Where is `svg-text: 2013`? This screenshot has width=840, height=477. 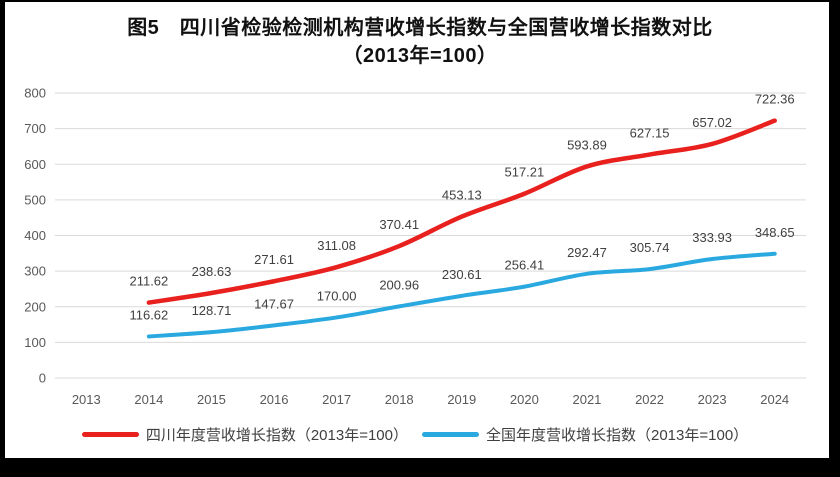
svg-text: 2013 is located at coordinates (86, 399).